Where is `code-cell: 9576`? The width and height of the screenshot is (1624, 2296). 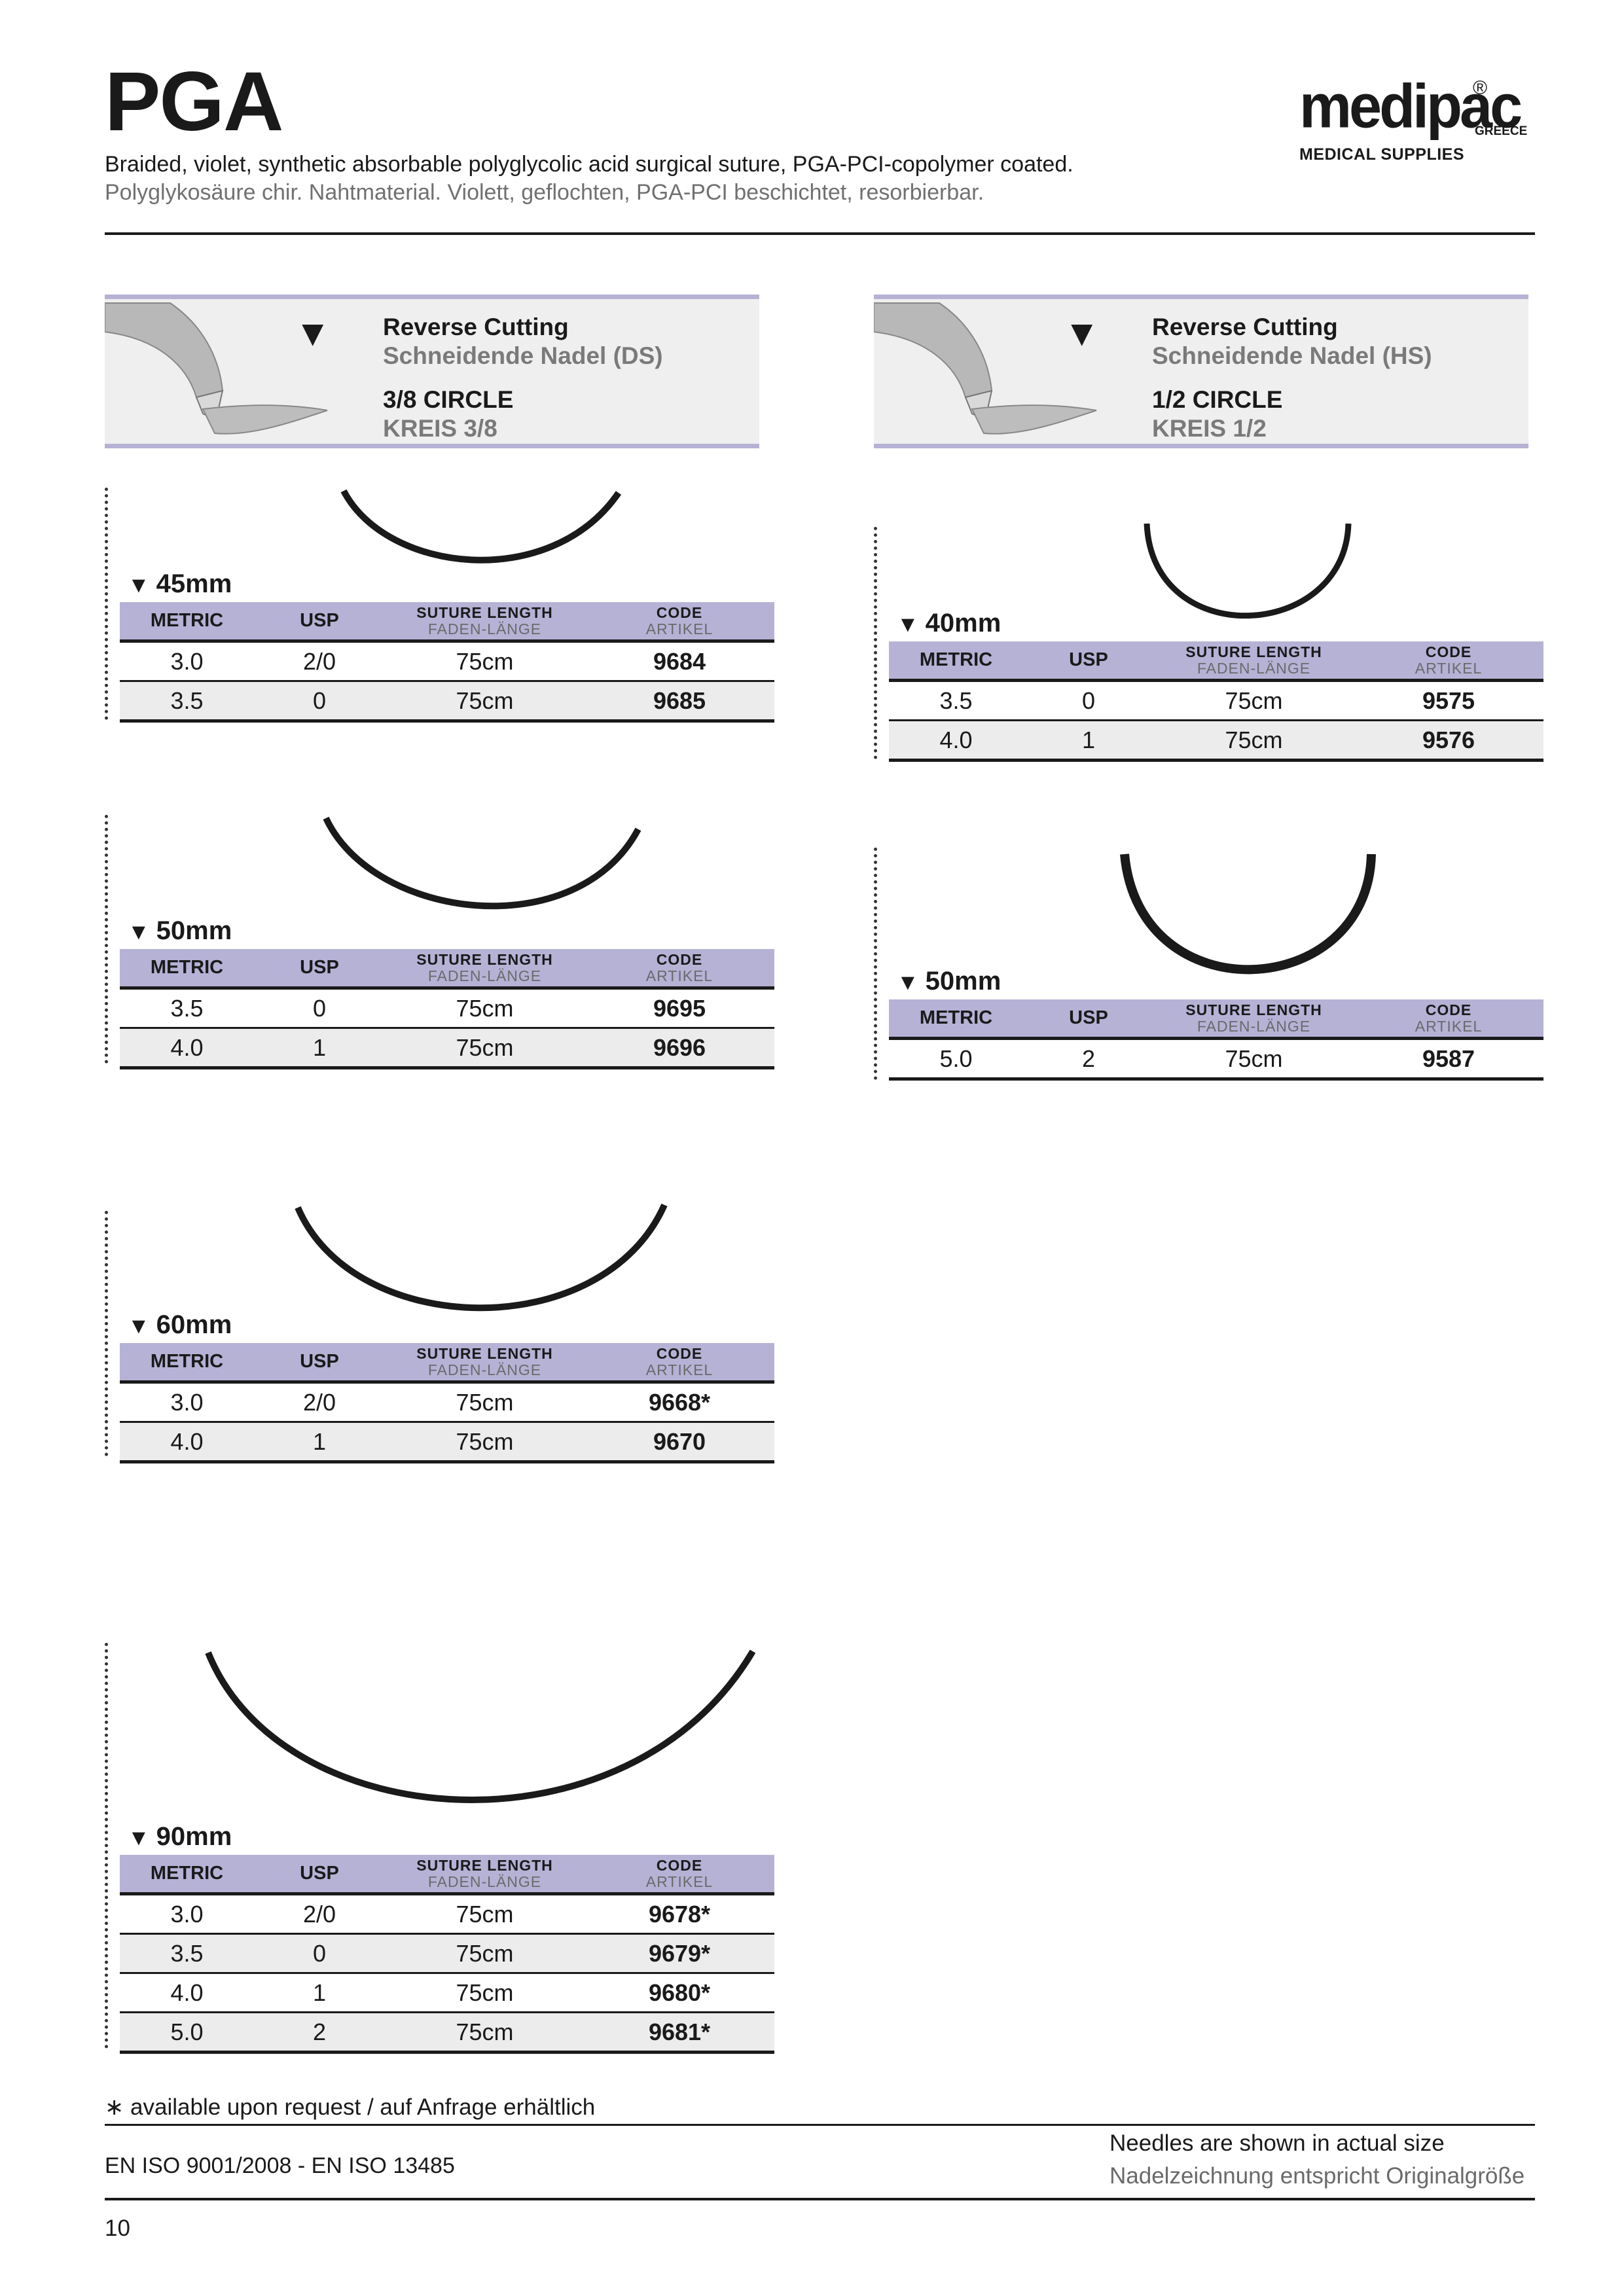 code-cell: 9576 is located at coordinates (1448, 741).